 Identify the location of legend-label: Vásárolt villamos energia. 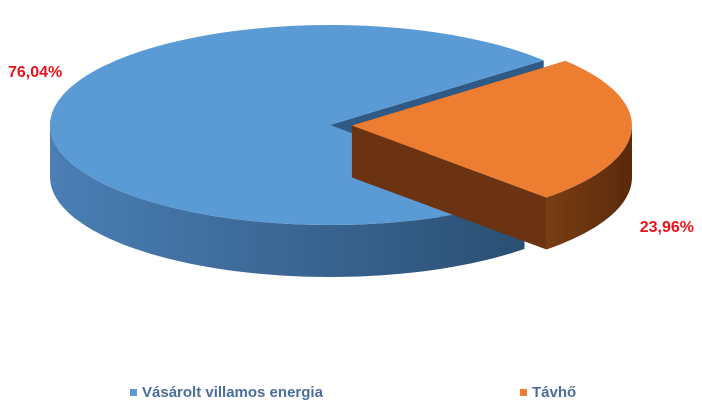
(233, 392).